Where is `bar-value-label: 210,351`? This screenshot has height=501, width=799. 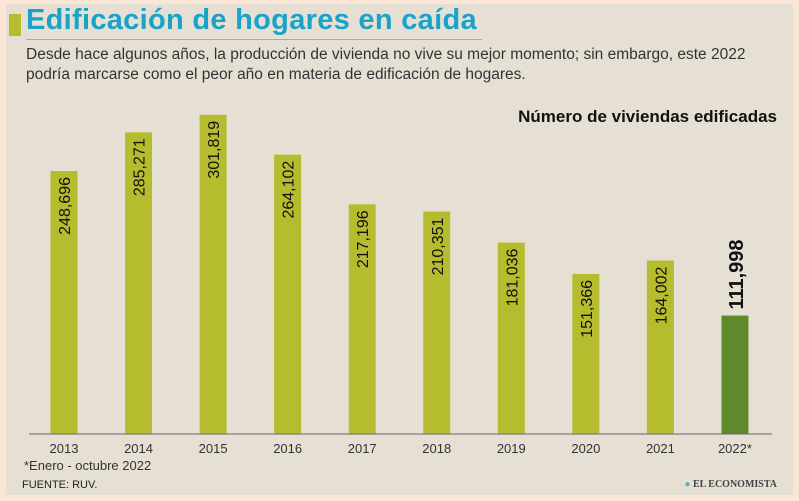
bar-value-label: 210,351 is located at coordinates (438, 246).